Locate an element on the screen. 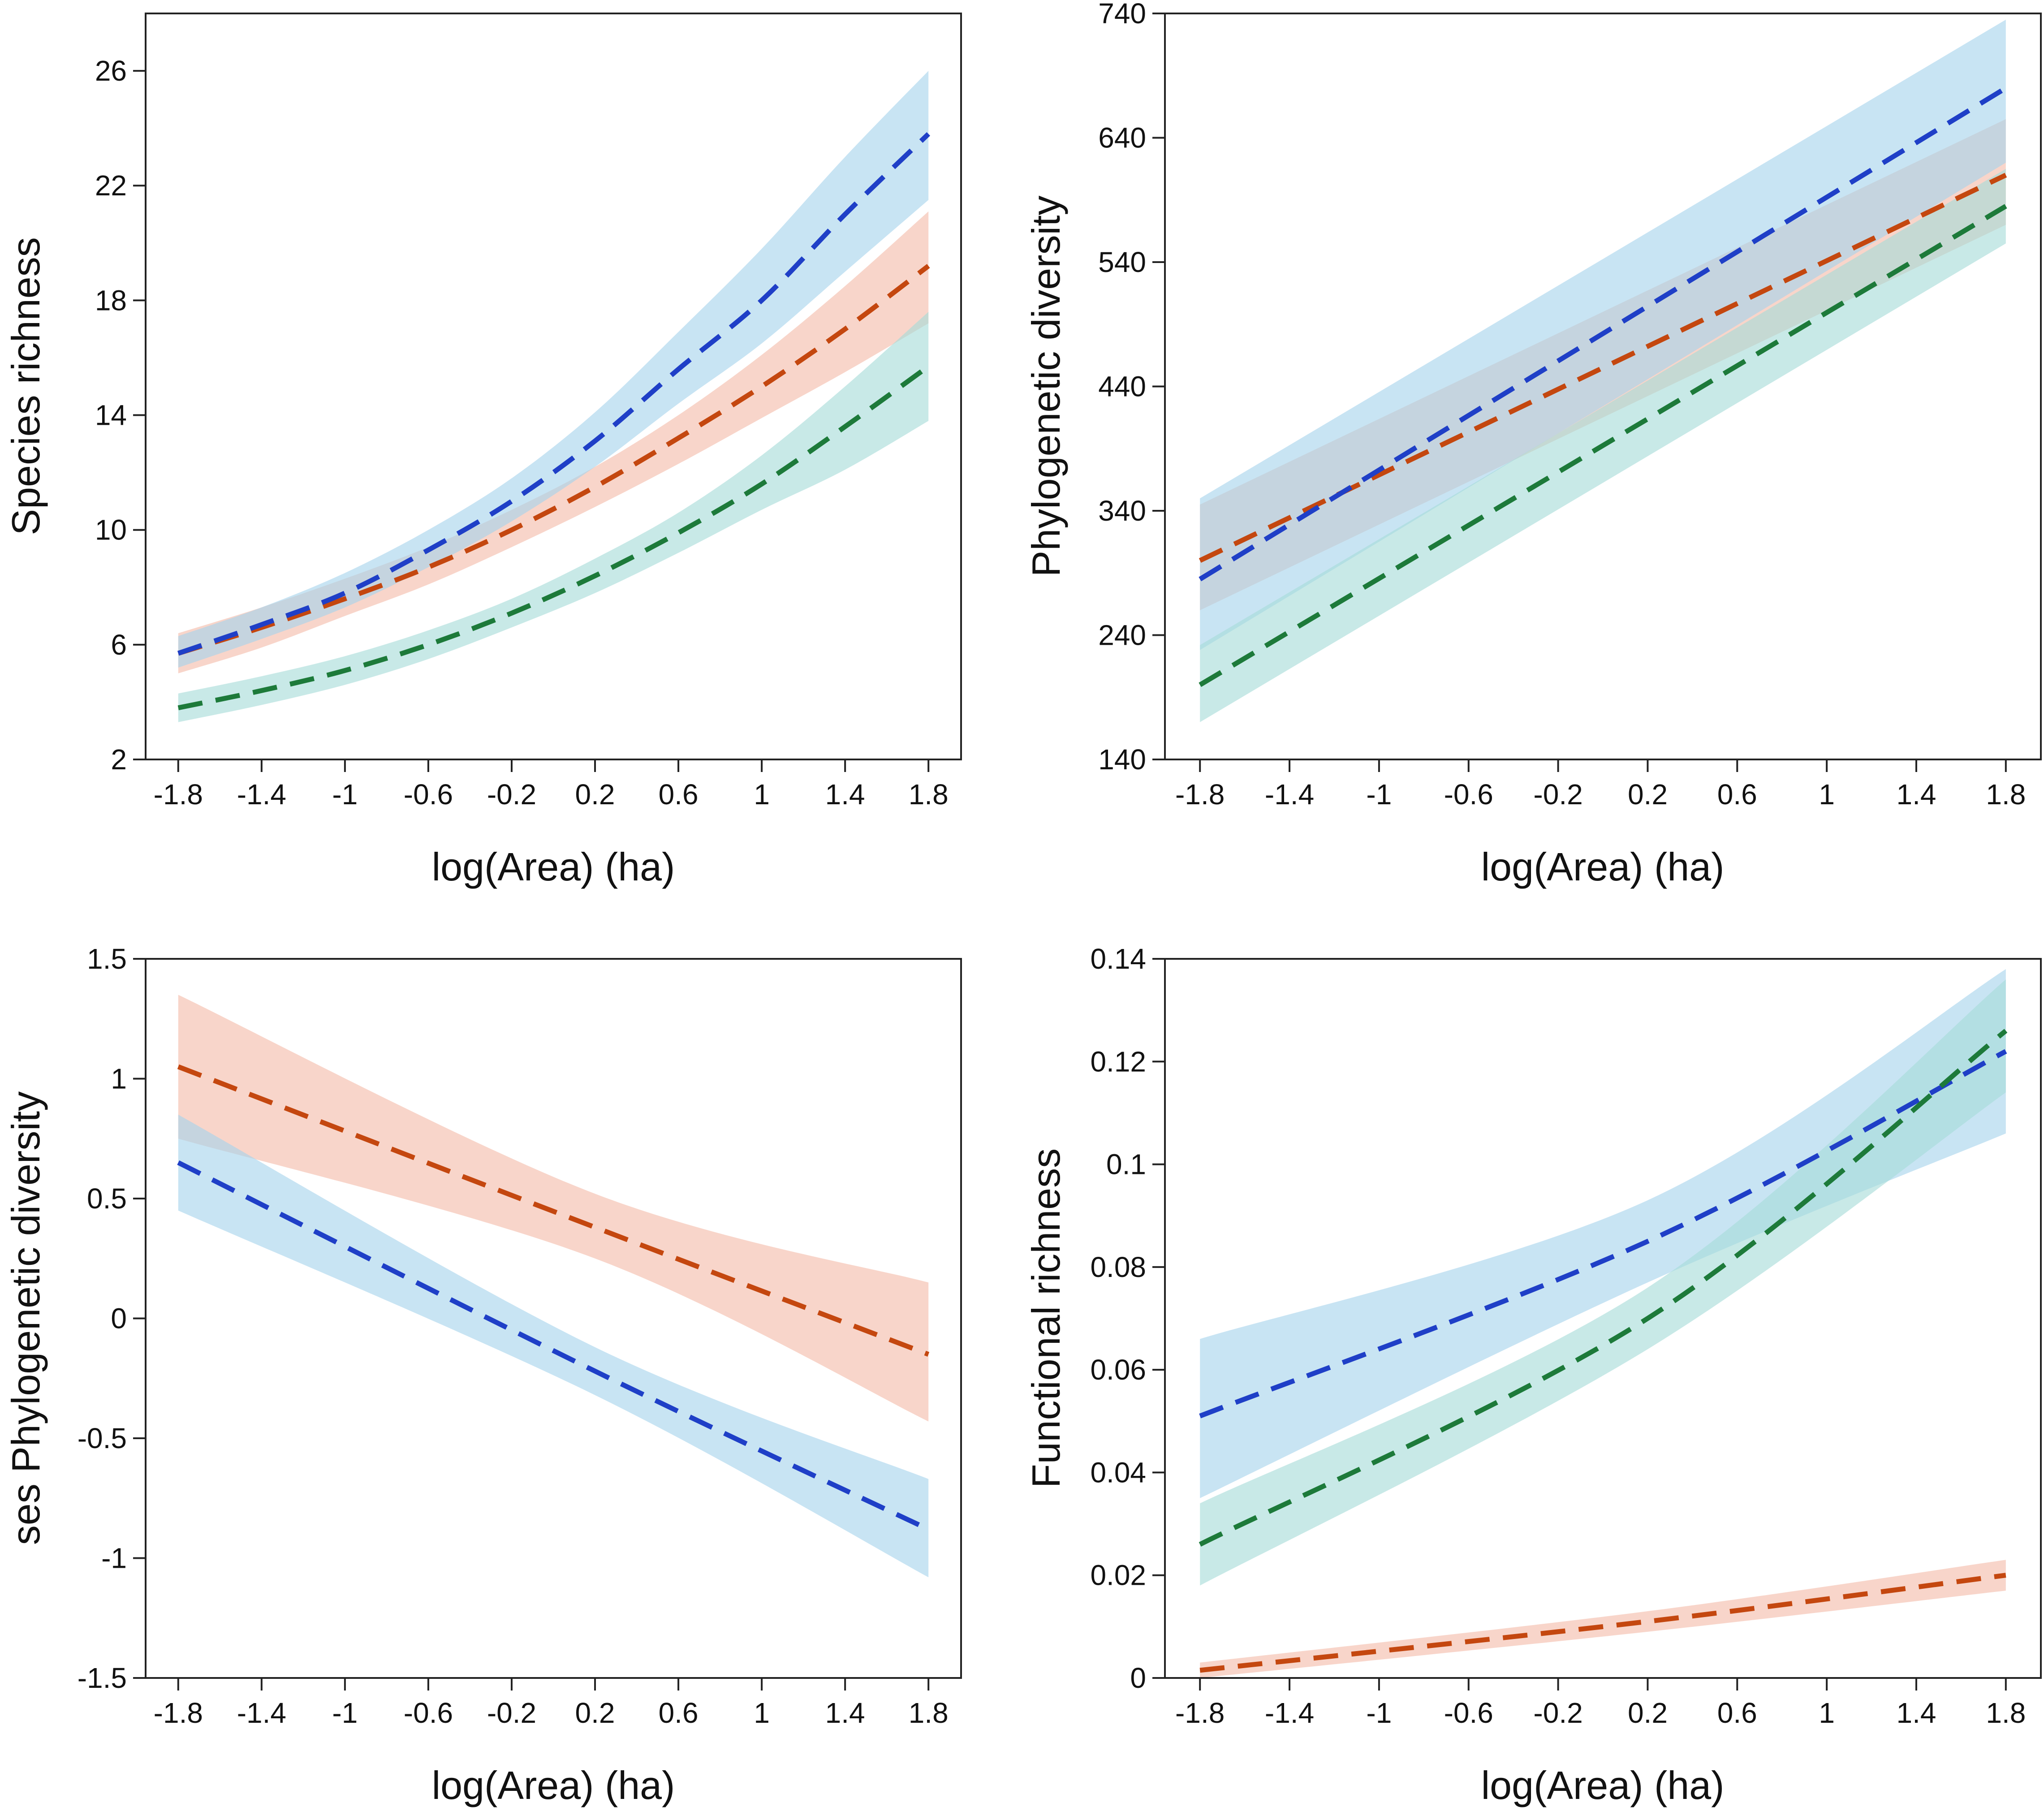 Image resolution: width=2044 pixels, height=1820 pixels. y-tick-label: 1 is located at coordinates (119, 1079).